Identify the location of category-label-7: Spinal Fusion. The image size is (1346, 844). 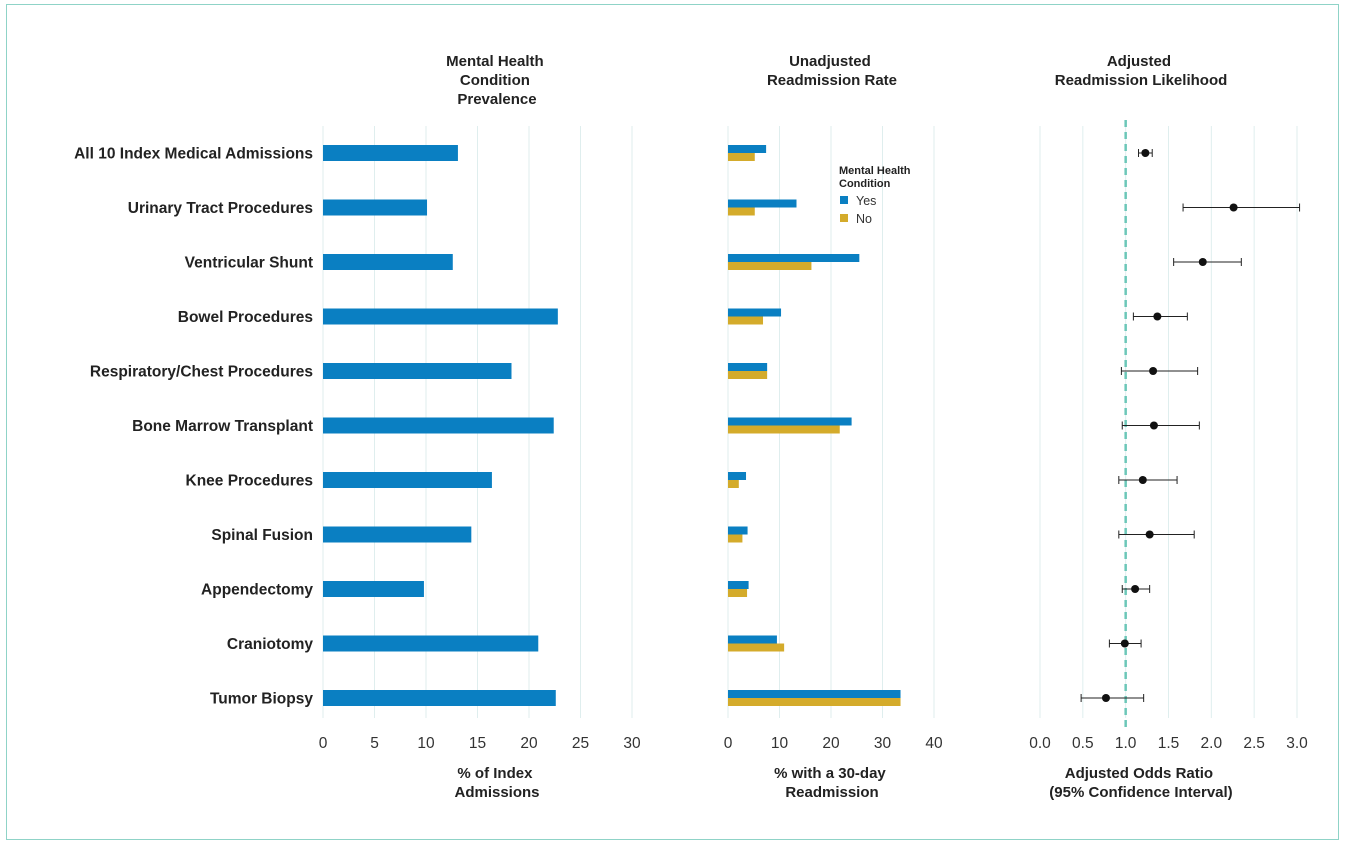
(262, 535).